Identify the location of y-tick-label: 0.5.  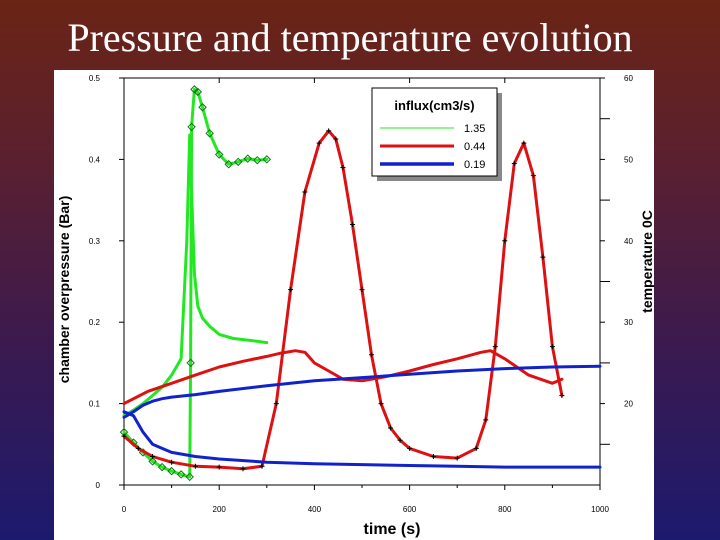
(95, 78).